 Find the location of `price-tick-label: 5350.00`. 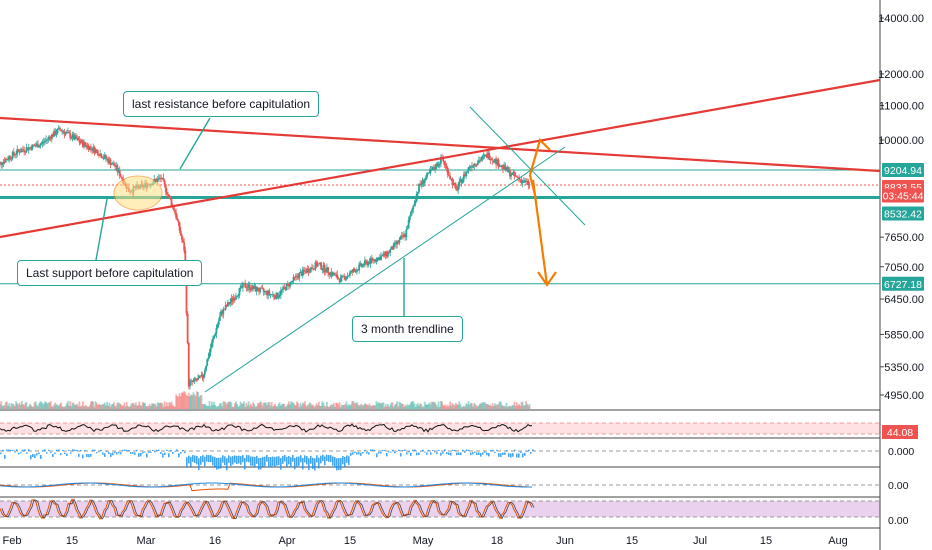

price-tick-label: 5350.00 is located at coordinates (904, 368).